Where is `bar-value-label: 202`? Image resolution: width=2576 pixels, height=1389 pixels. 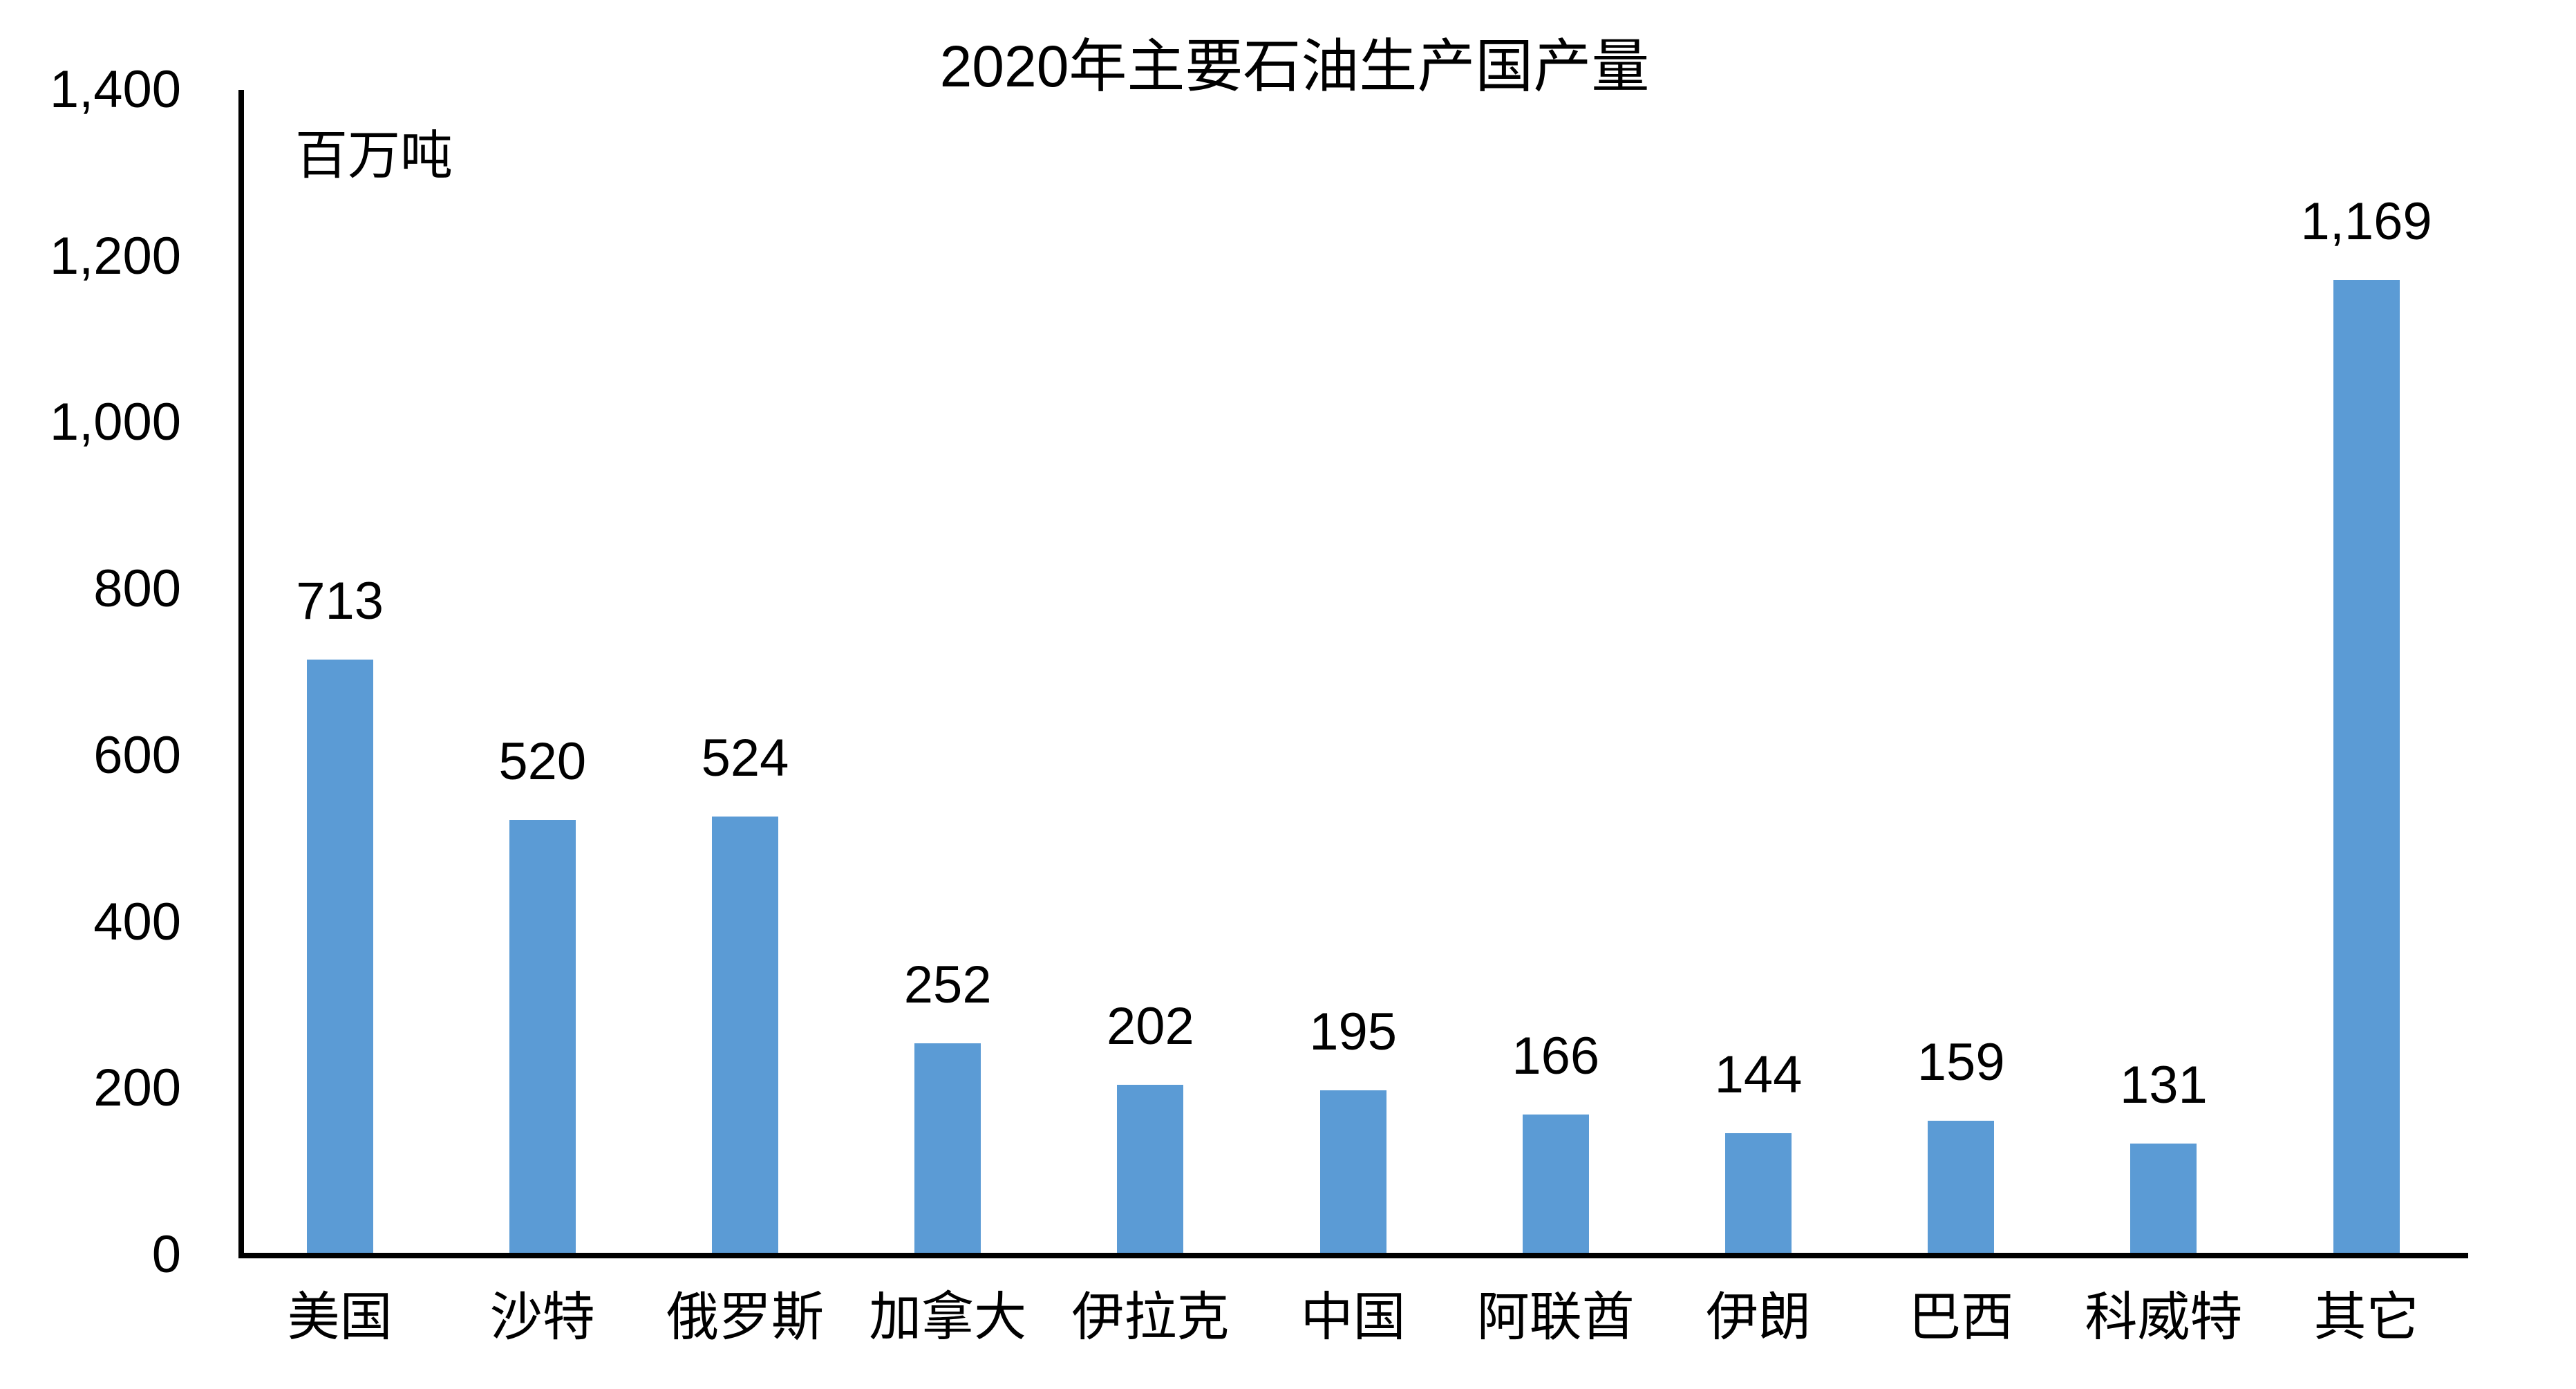 bar-value-label: 202 is located at coordinates (1150, 1026).